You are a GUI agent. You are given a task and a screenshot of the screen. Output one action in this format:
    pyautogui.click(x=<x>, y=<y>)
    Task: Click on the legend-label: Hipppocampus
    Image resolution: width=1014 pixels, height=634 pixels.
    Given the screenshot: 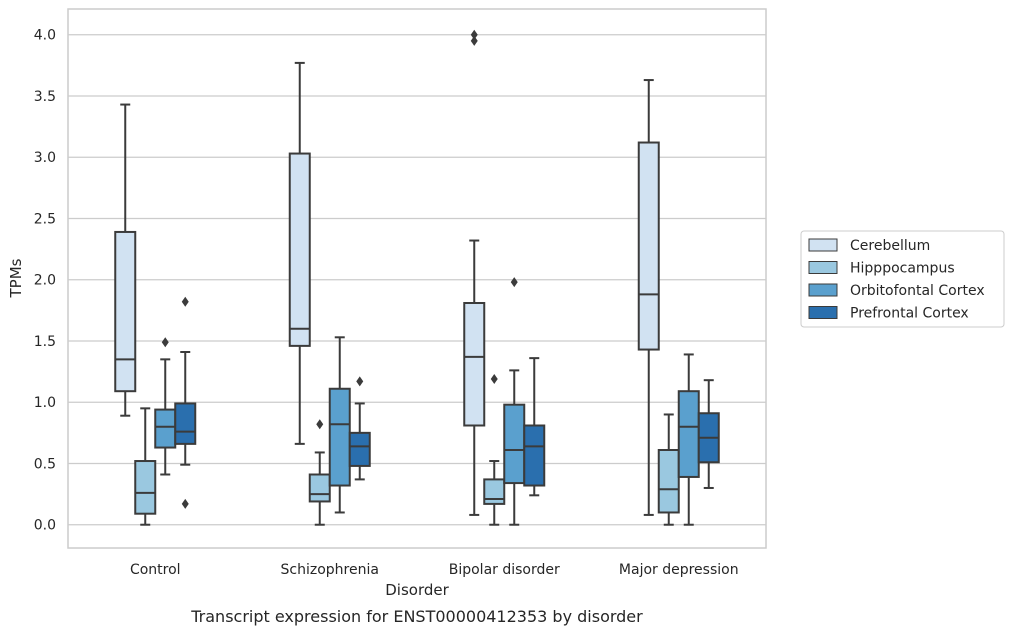 What is the action you would take?
    pyautogui.click(x=902, y=269)
    